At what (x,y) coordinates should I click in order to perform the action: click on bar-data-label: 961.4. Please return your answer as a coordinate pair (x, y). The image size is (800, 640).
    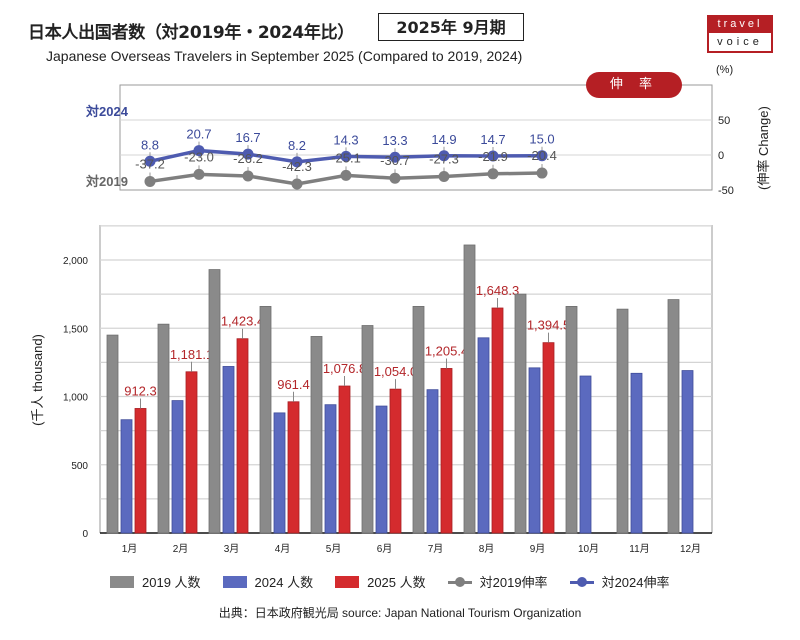
    Looking at the image, I should click on (293, 384).